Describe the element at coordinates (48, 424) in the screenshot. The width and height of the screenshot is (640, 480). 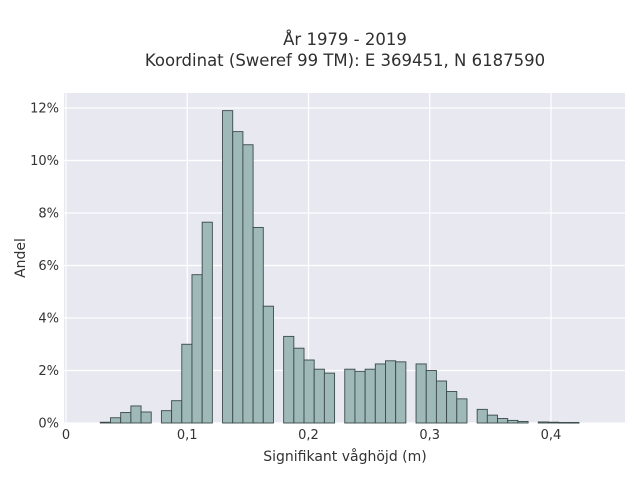
I see `y-tick-label: 0%` at that location.